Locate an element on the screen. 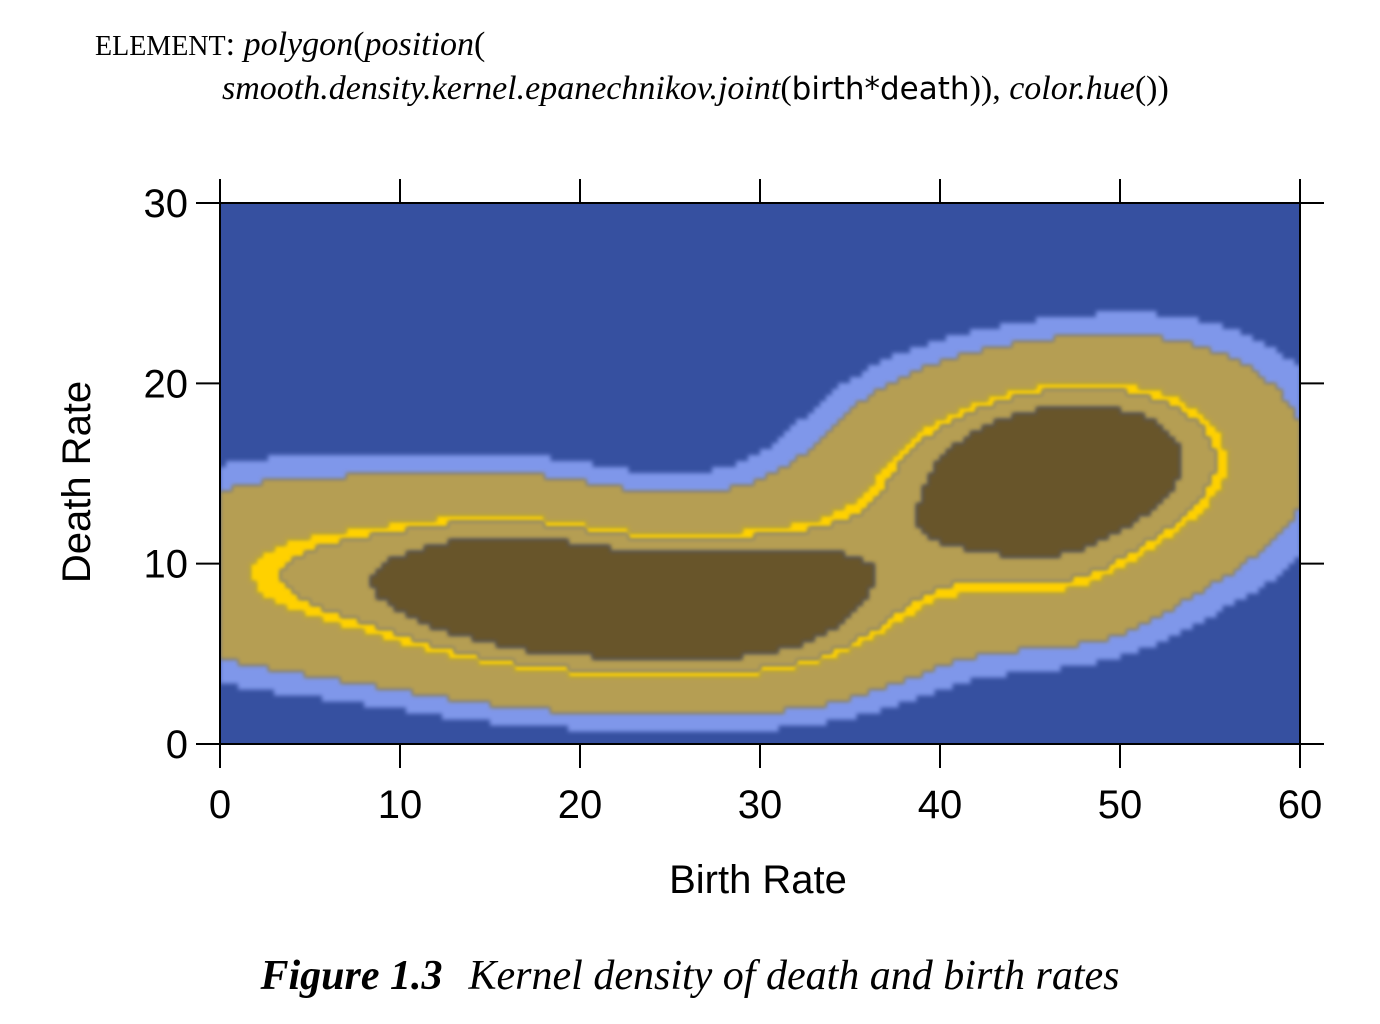 The height and width of the screenshot is (1024, 1380). spec-paren-3: ( is located at coordinates (786, 88).